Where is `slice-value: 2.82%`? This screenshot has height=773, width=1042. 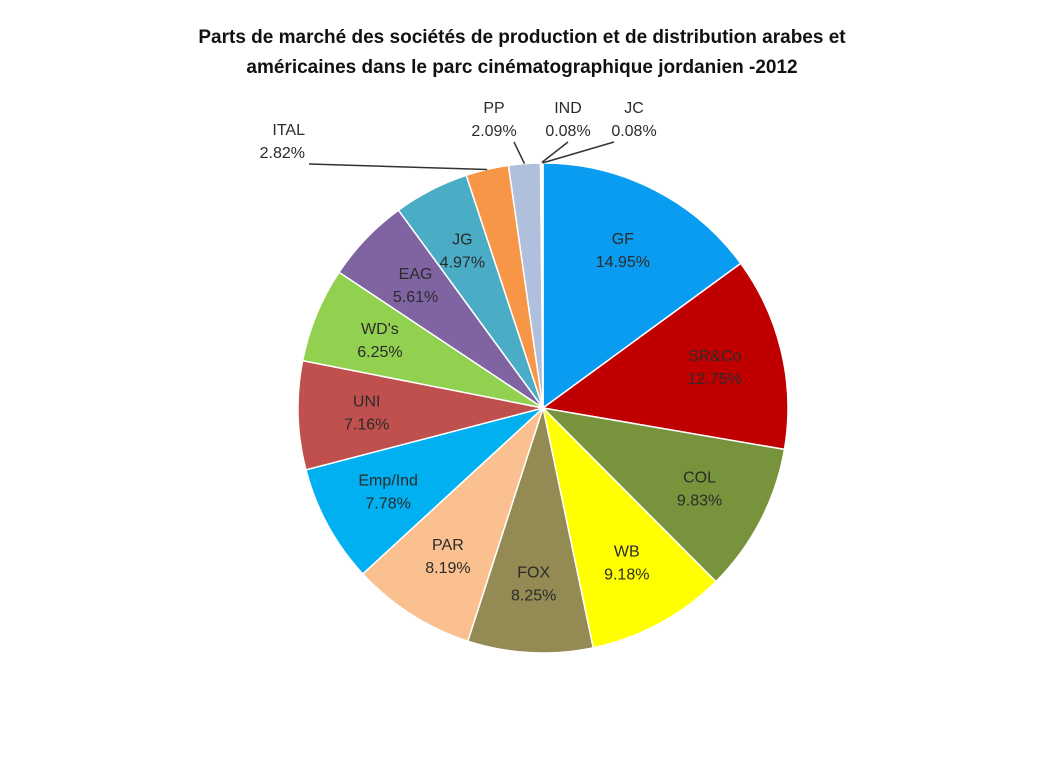 slice-value: 2.82% is located at coordinates (282, 153).